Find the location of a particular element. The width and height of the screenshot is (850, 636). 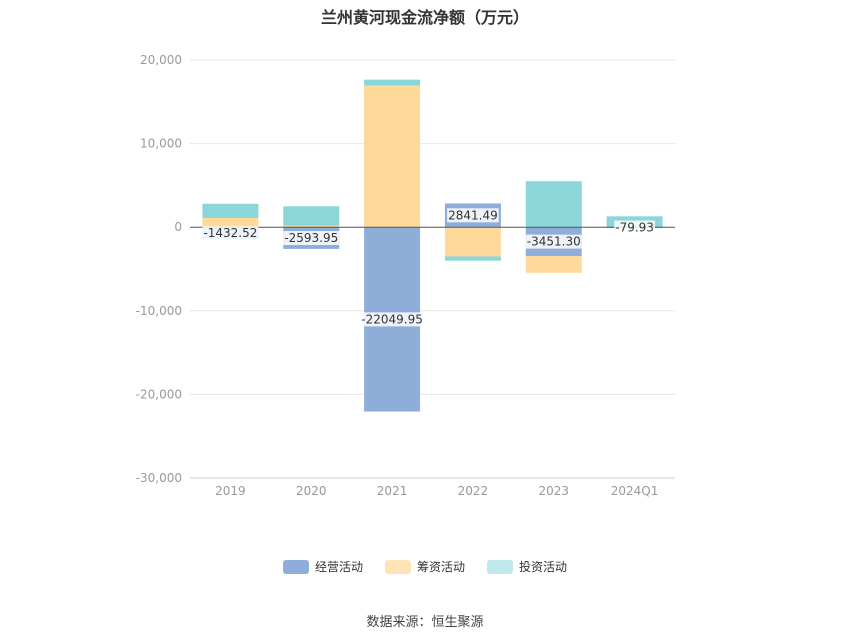

bar-financing-2019 is located at coordinates (230, 223).